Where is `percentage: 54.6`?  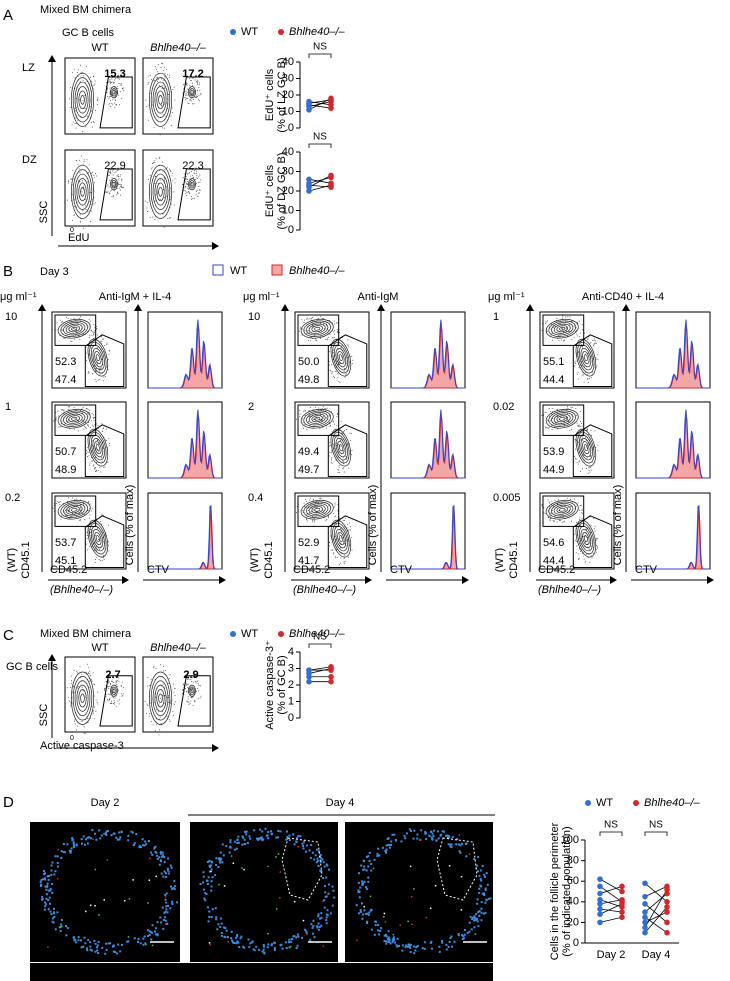 percentage: 54.6 is located at coordinates (553, 543).